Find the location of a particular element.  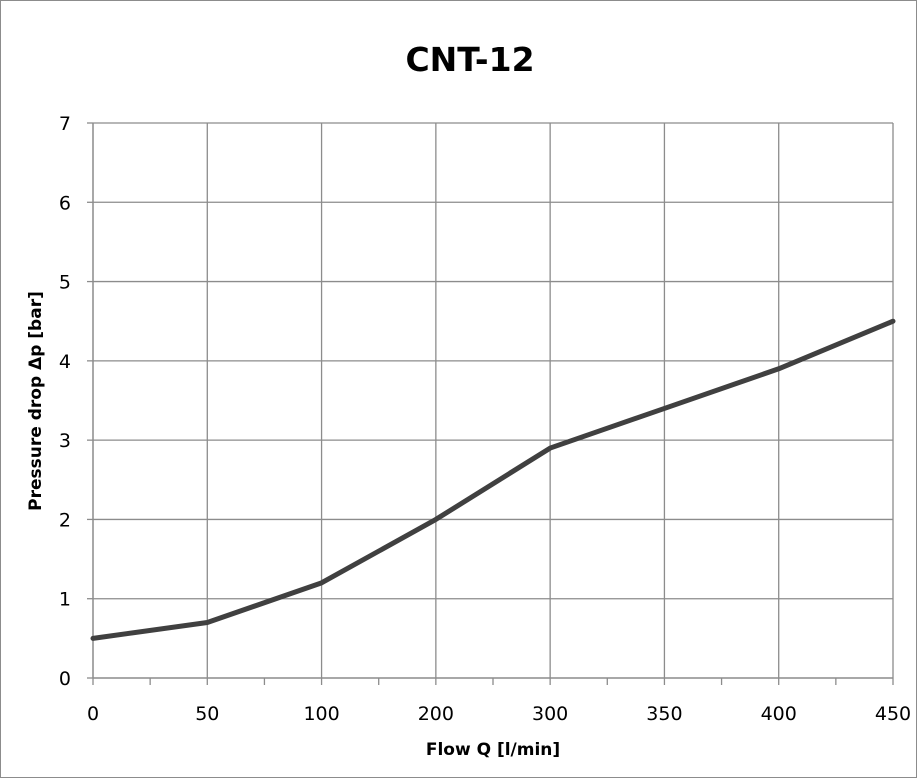

y-tick-label: 3 is located at coordinates (65, 441).